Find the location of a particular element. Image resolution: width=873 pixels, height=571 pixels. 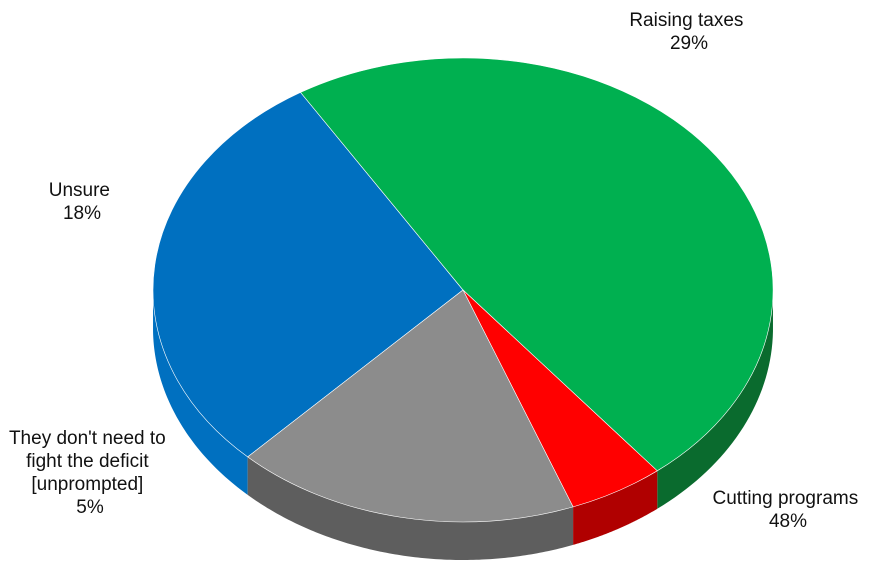

label-unsure: Unsure 18% is located at coordinates (82, 202).